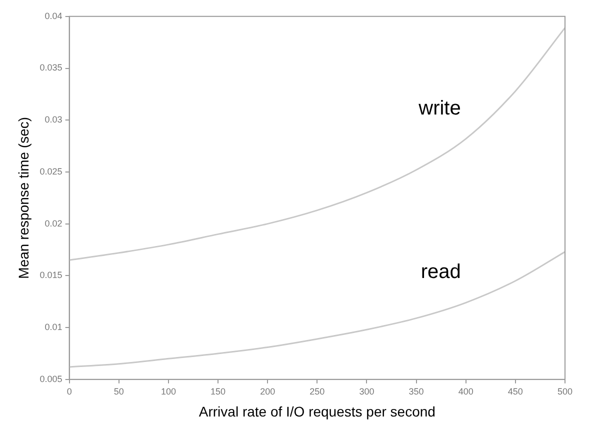 The width and height of the screenshot is (589, 437). I want to click on x-tick-label: 0, so click(69, 391).